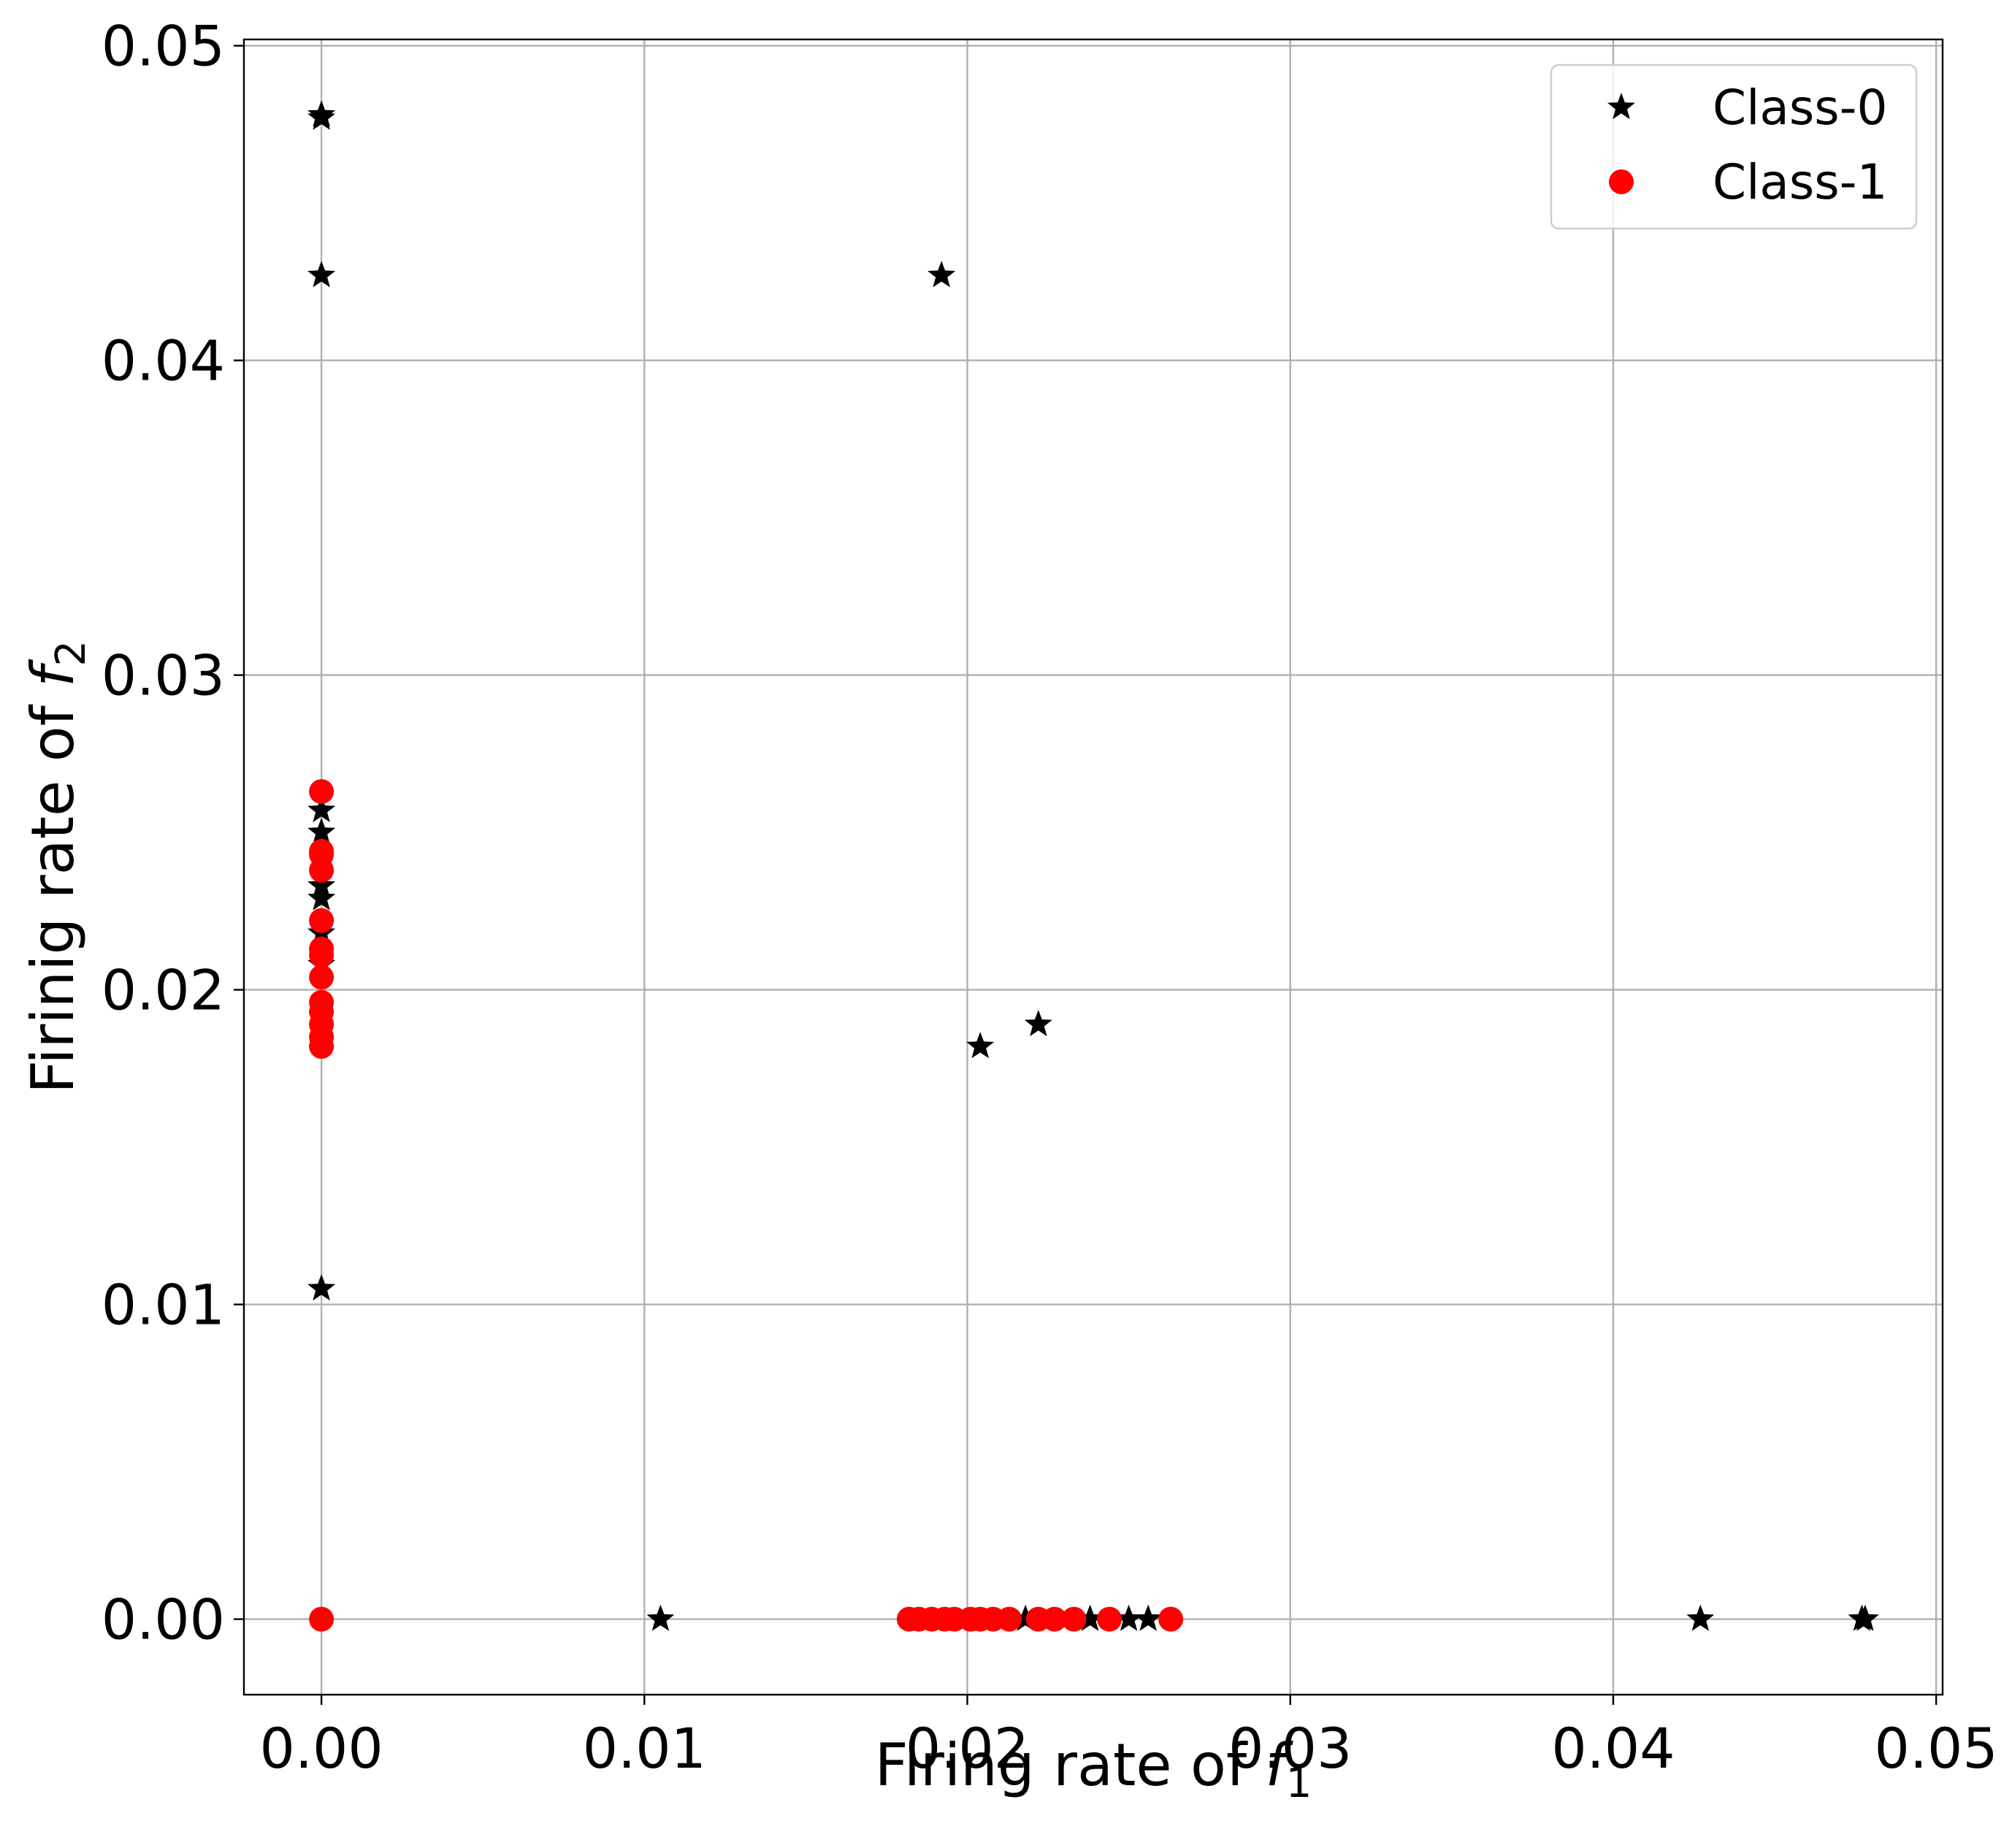 This screenshot has width=2012, height=1848. I want to click on x-tick-label: 0.01, so click(644, 1748).